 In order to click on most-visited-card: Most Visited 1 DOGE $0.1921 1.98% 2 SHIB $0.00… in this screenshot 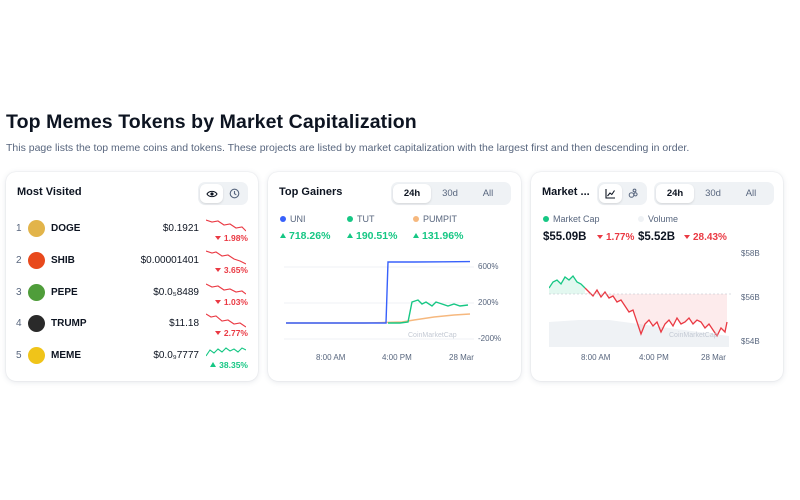, I will do `click(132, 276)`.